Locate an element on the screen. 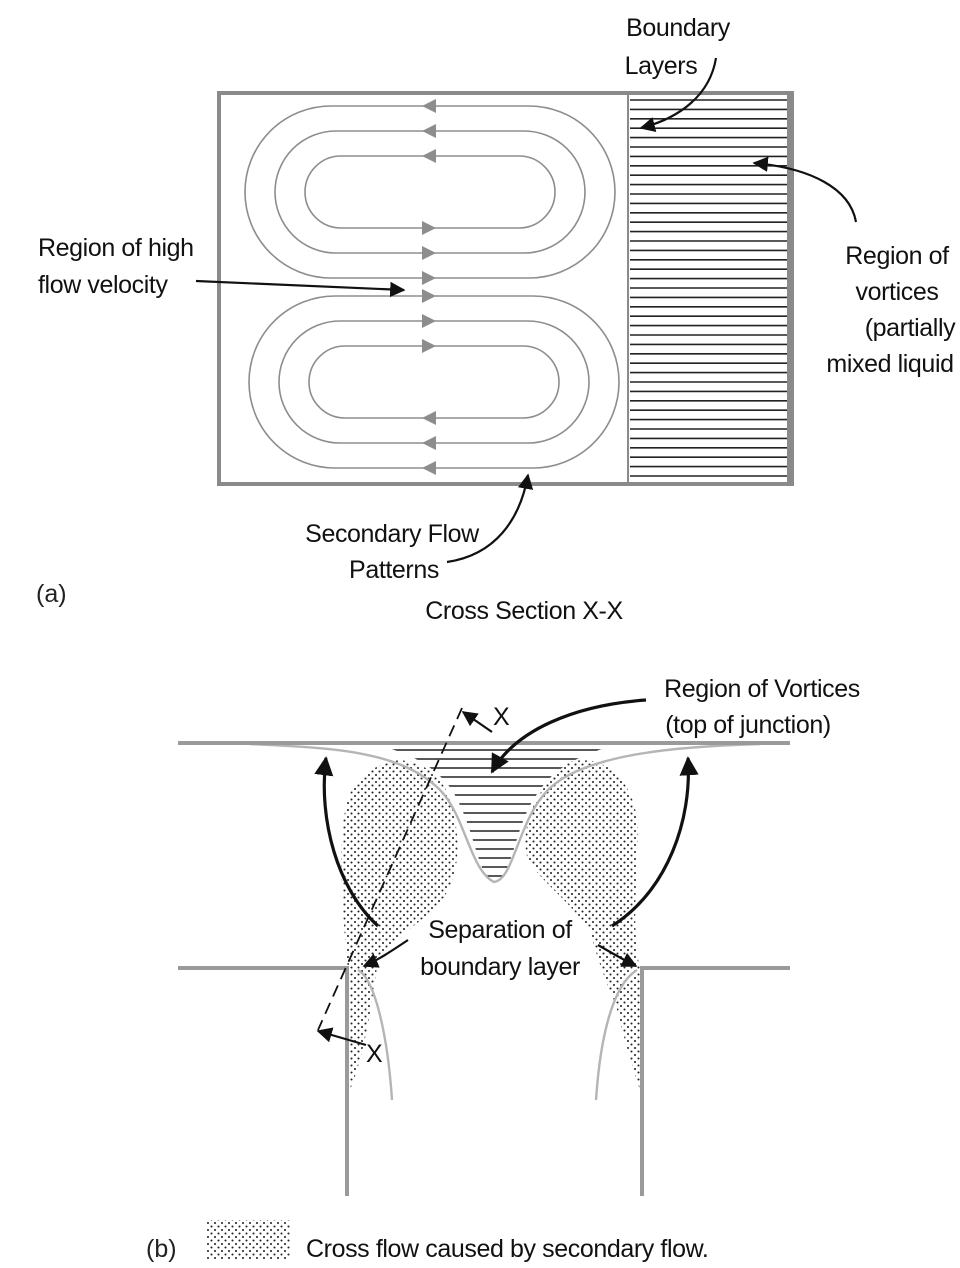 Image resolution: width=960 pixels, height=1268 pixels. section-mark-top: X is located at coordinates (501, 717).